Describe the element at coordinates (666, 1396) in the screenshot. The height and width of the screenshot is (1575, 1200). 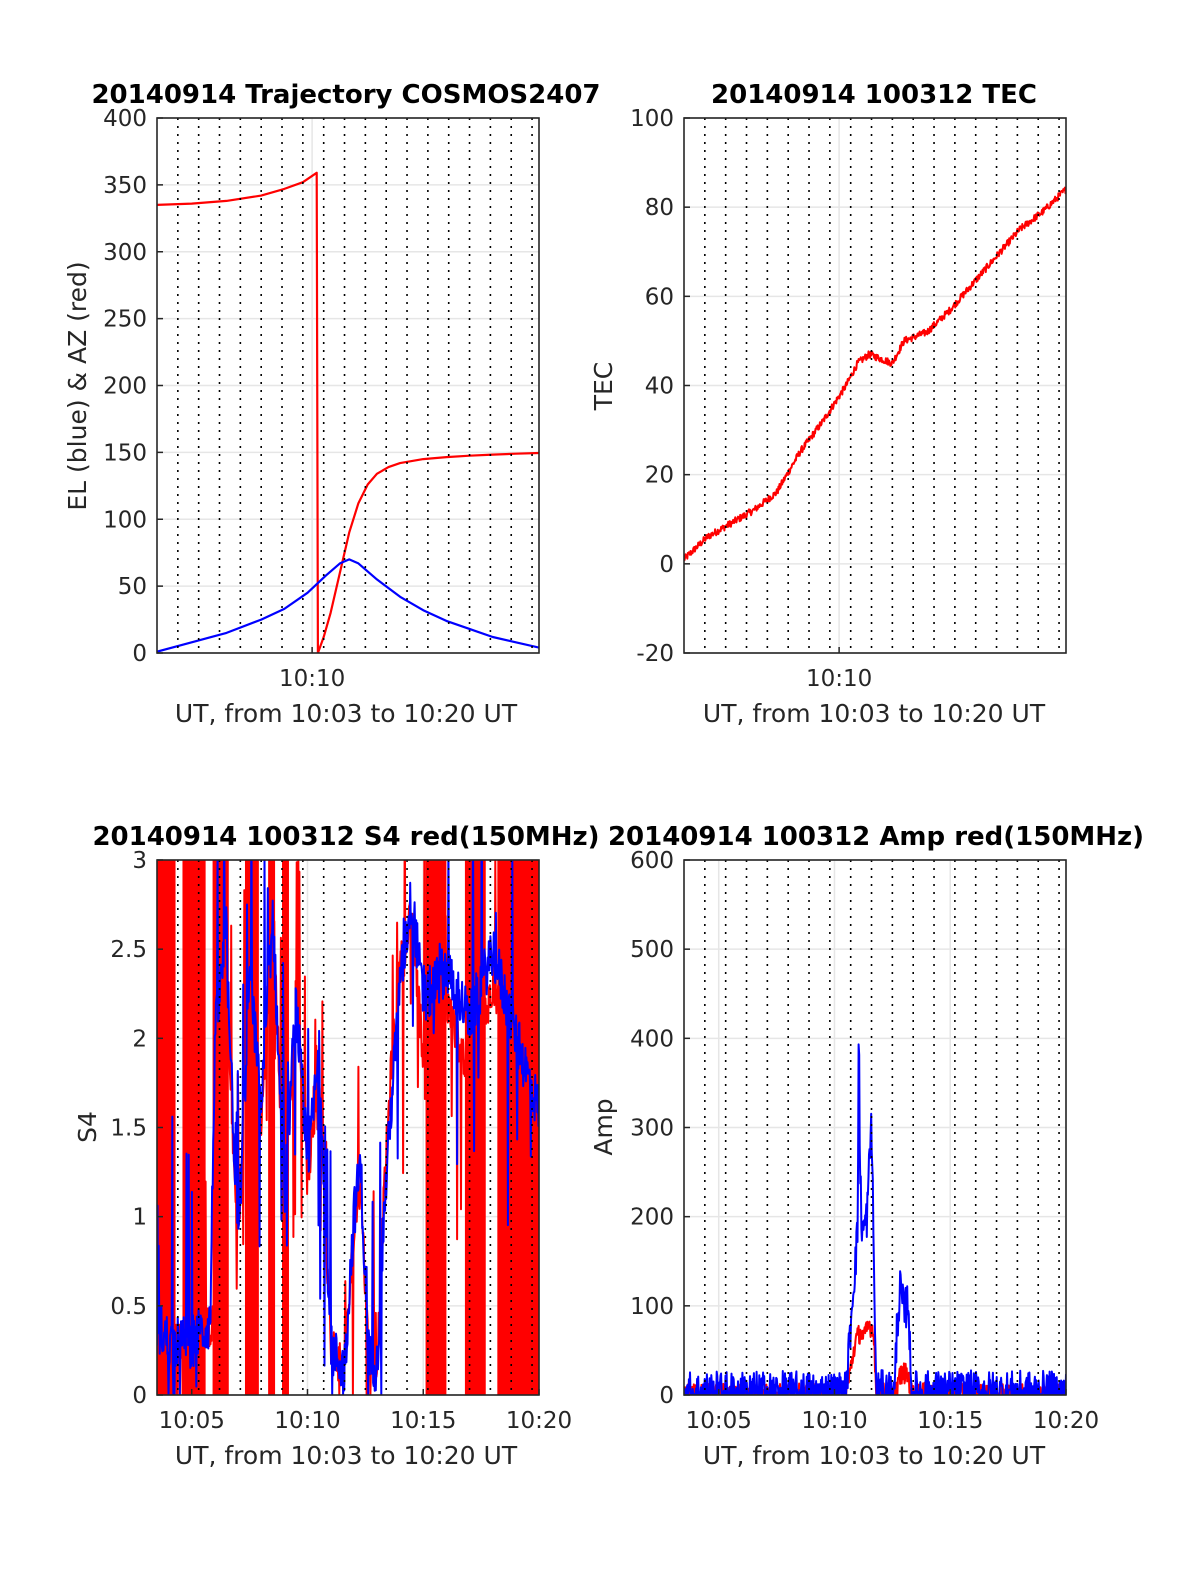
I see `amp-ytick-label: 0` at that location.